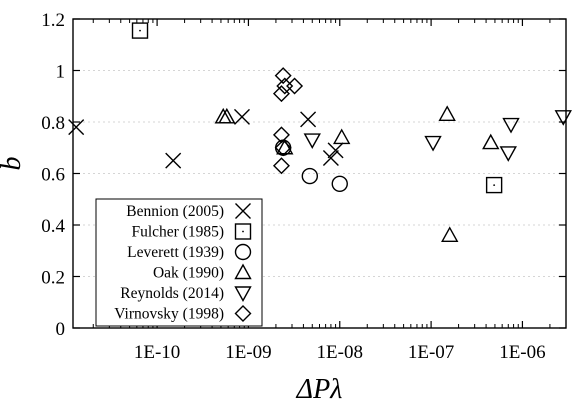 The width and height of the screenshot is (574, 408). What do you see at coordinates (243, 252) in the screenshot?
I see `legend-circle-icon` at bounding box center [243, 252].